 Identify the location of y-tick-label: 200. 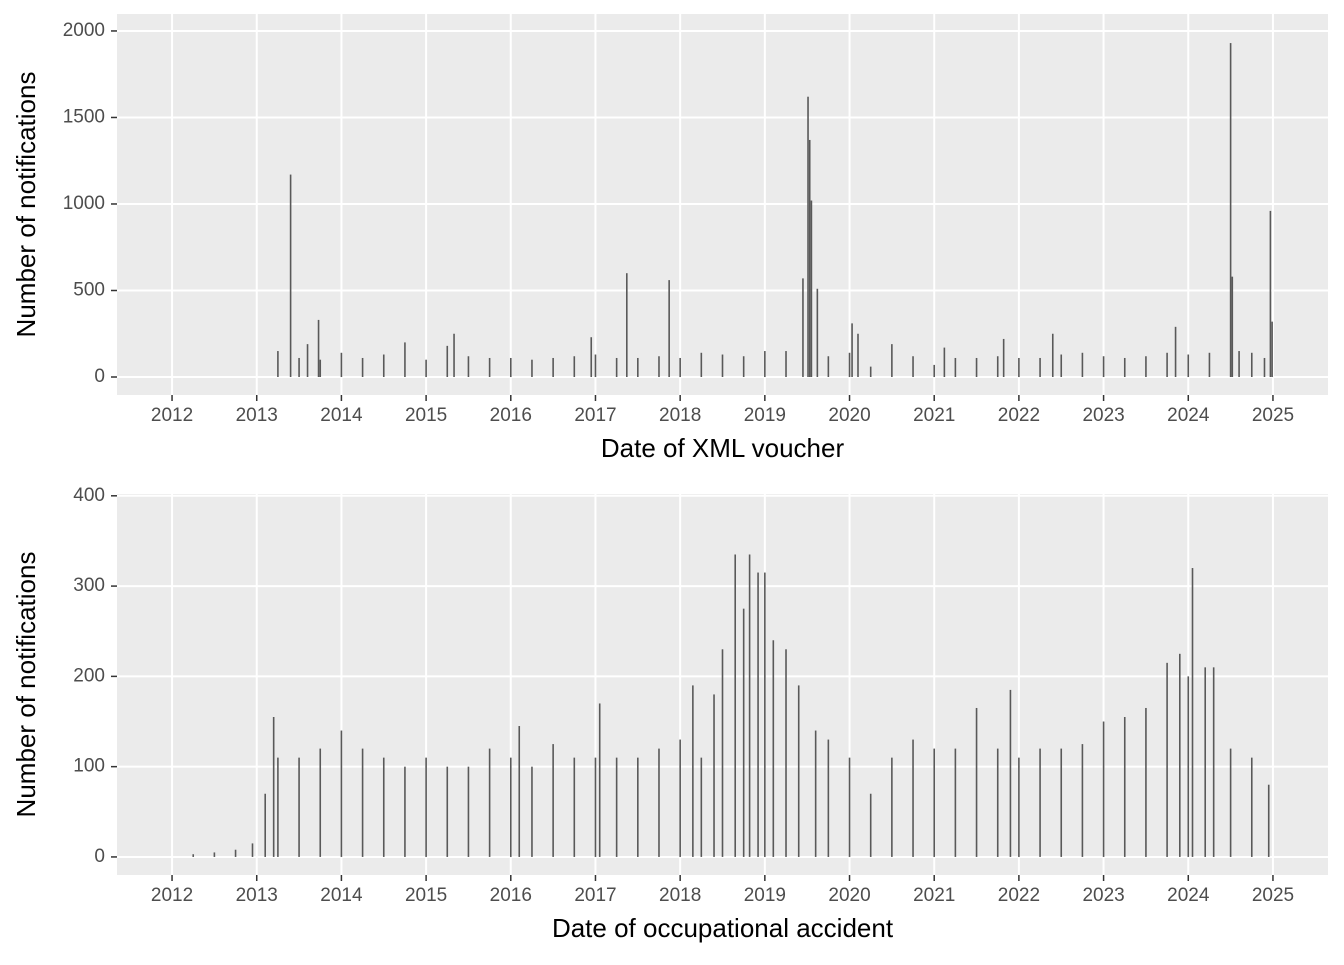
(89, 675).